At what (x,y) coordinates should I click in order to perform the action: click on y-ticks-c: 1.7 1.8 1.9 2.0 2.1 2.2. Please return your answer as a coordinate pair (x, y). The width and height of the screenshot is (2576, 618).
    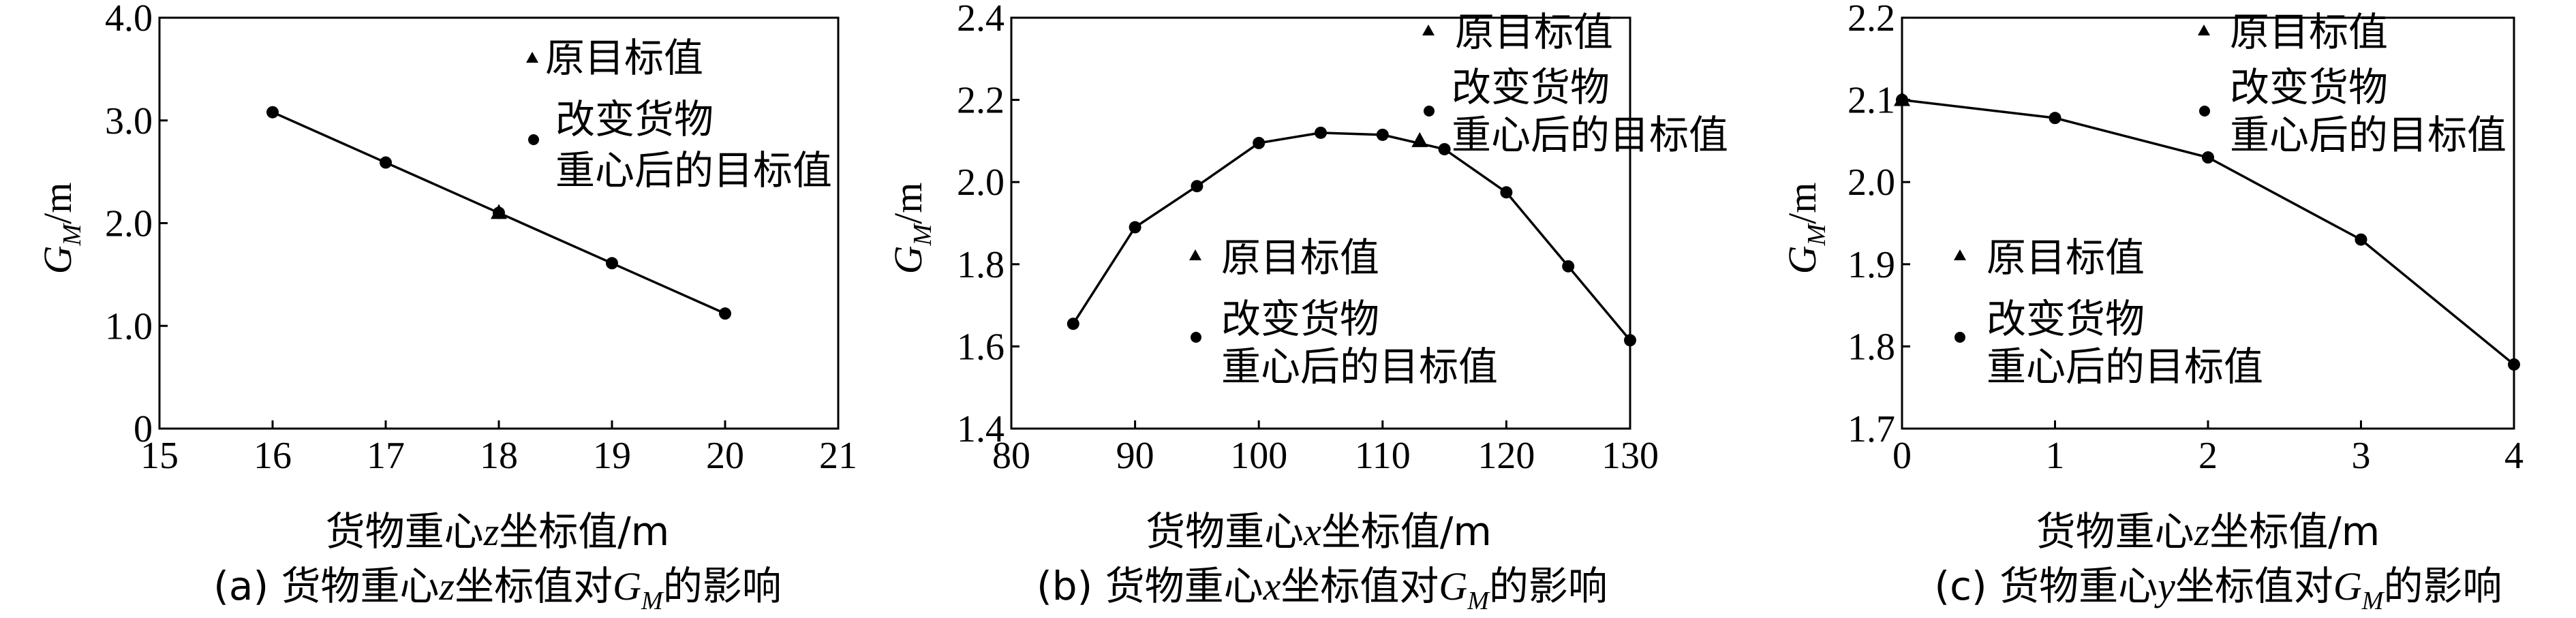
    Looking at the image, I should click on (1878, 225).